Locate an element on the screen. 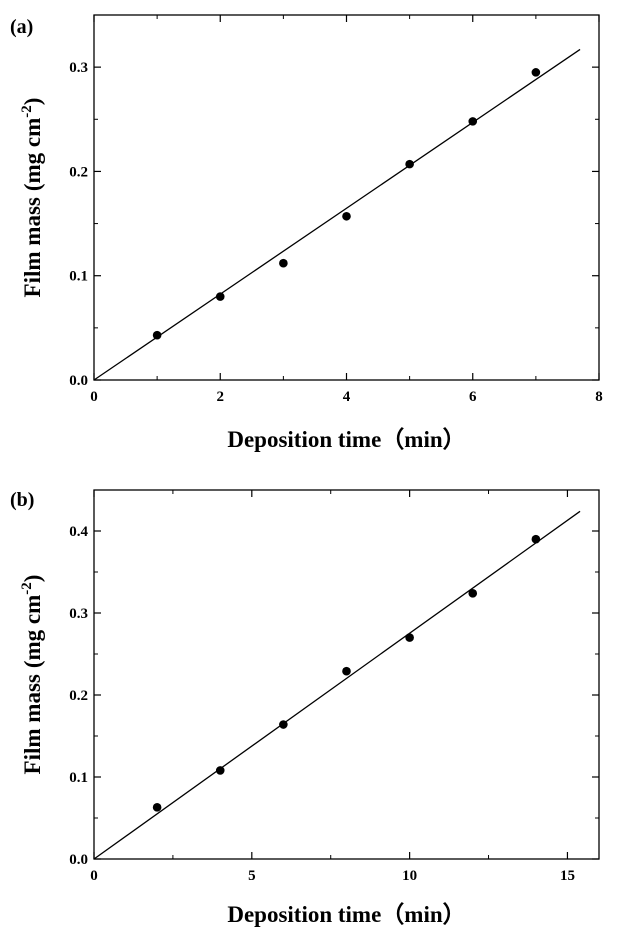 Image resolution: width=619 pixels, height=929 pixels. x-tick-label: 10 is located at coordinates (409, 876).